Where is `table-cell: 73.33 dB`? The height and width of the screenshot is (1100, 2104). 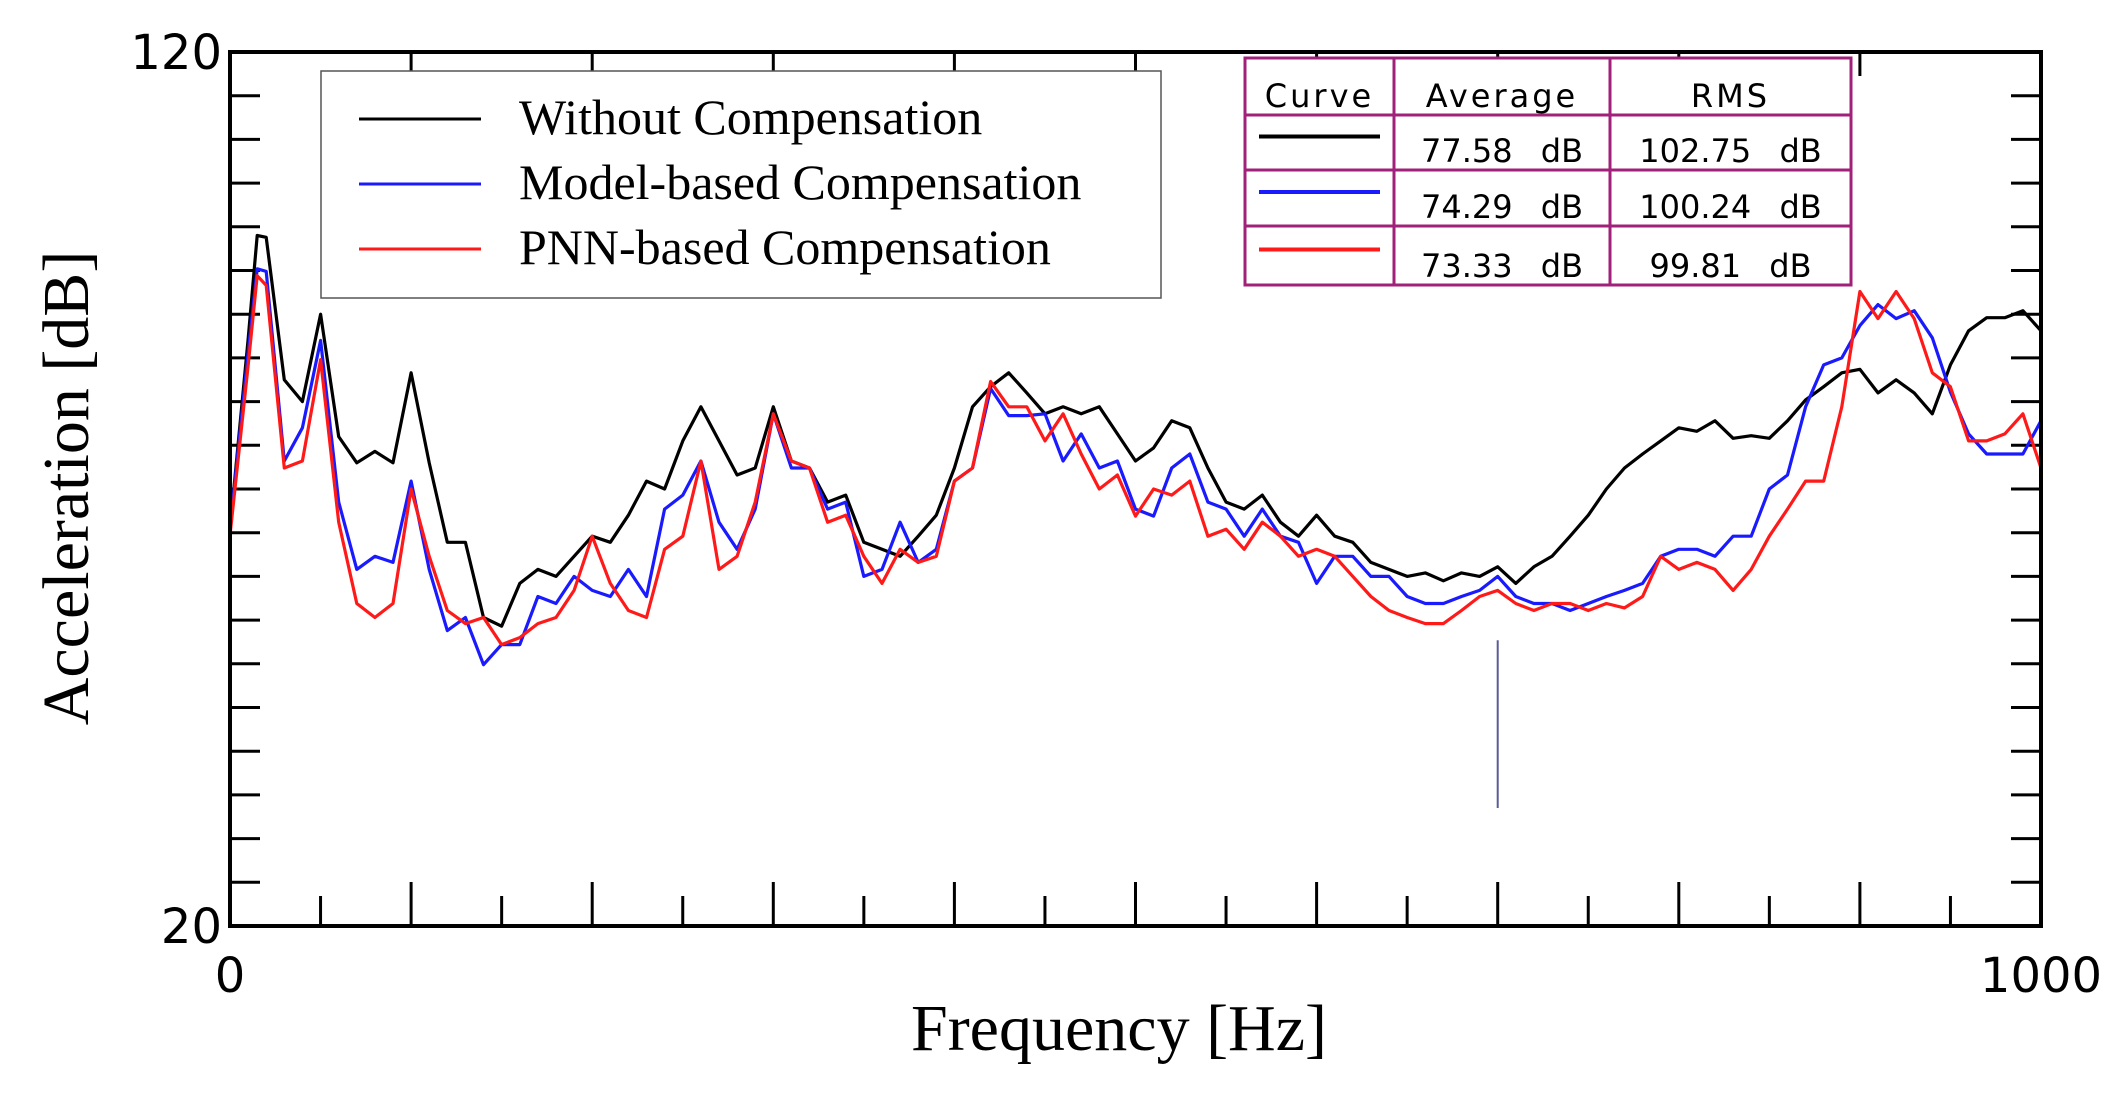
table-cell: 73.33 dB is located at coordinates (1502, 266).